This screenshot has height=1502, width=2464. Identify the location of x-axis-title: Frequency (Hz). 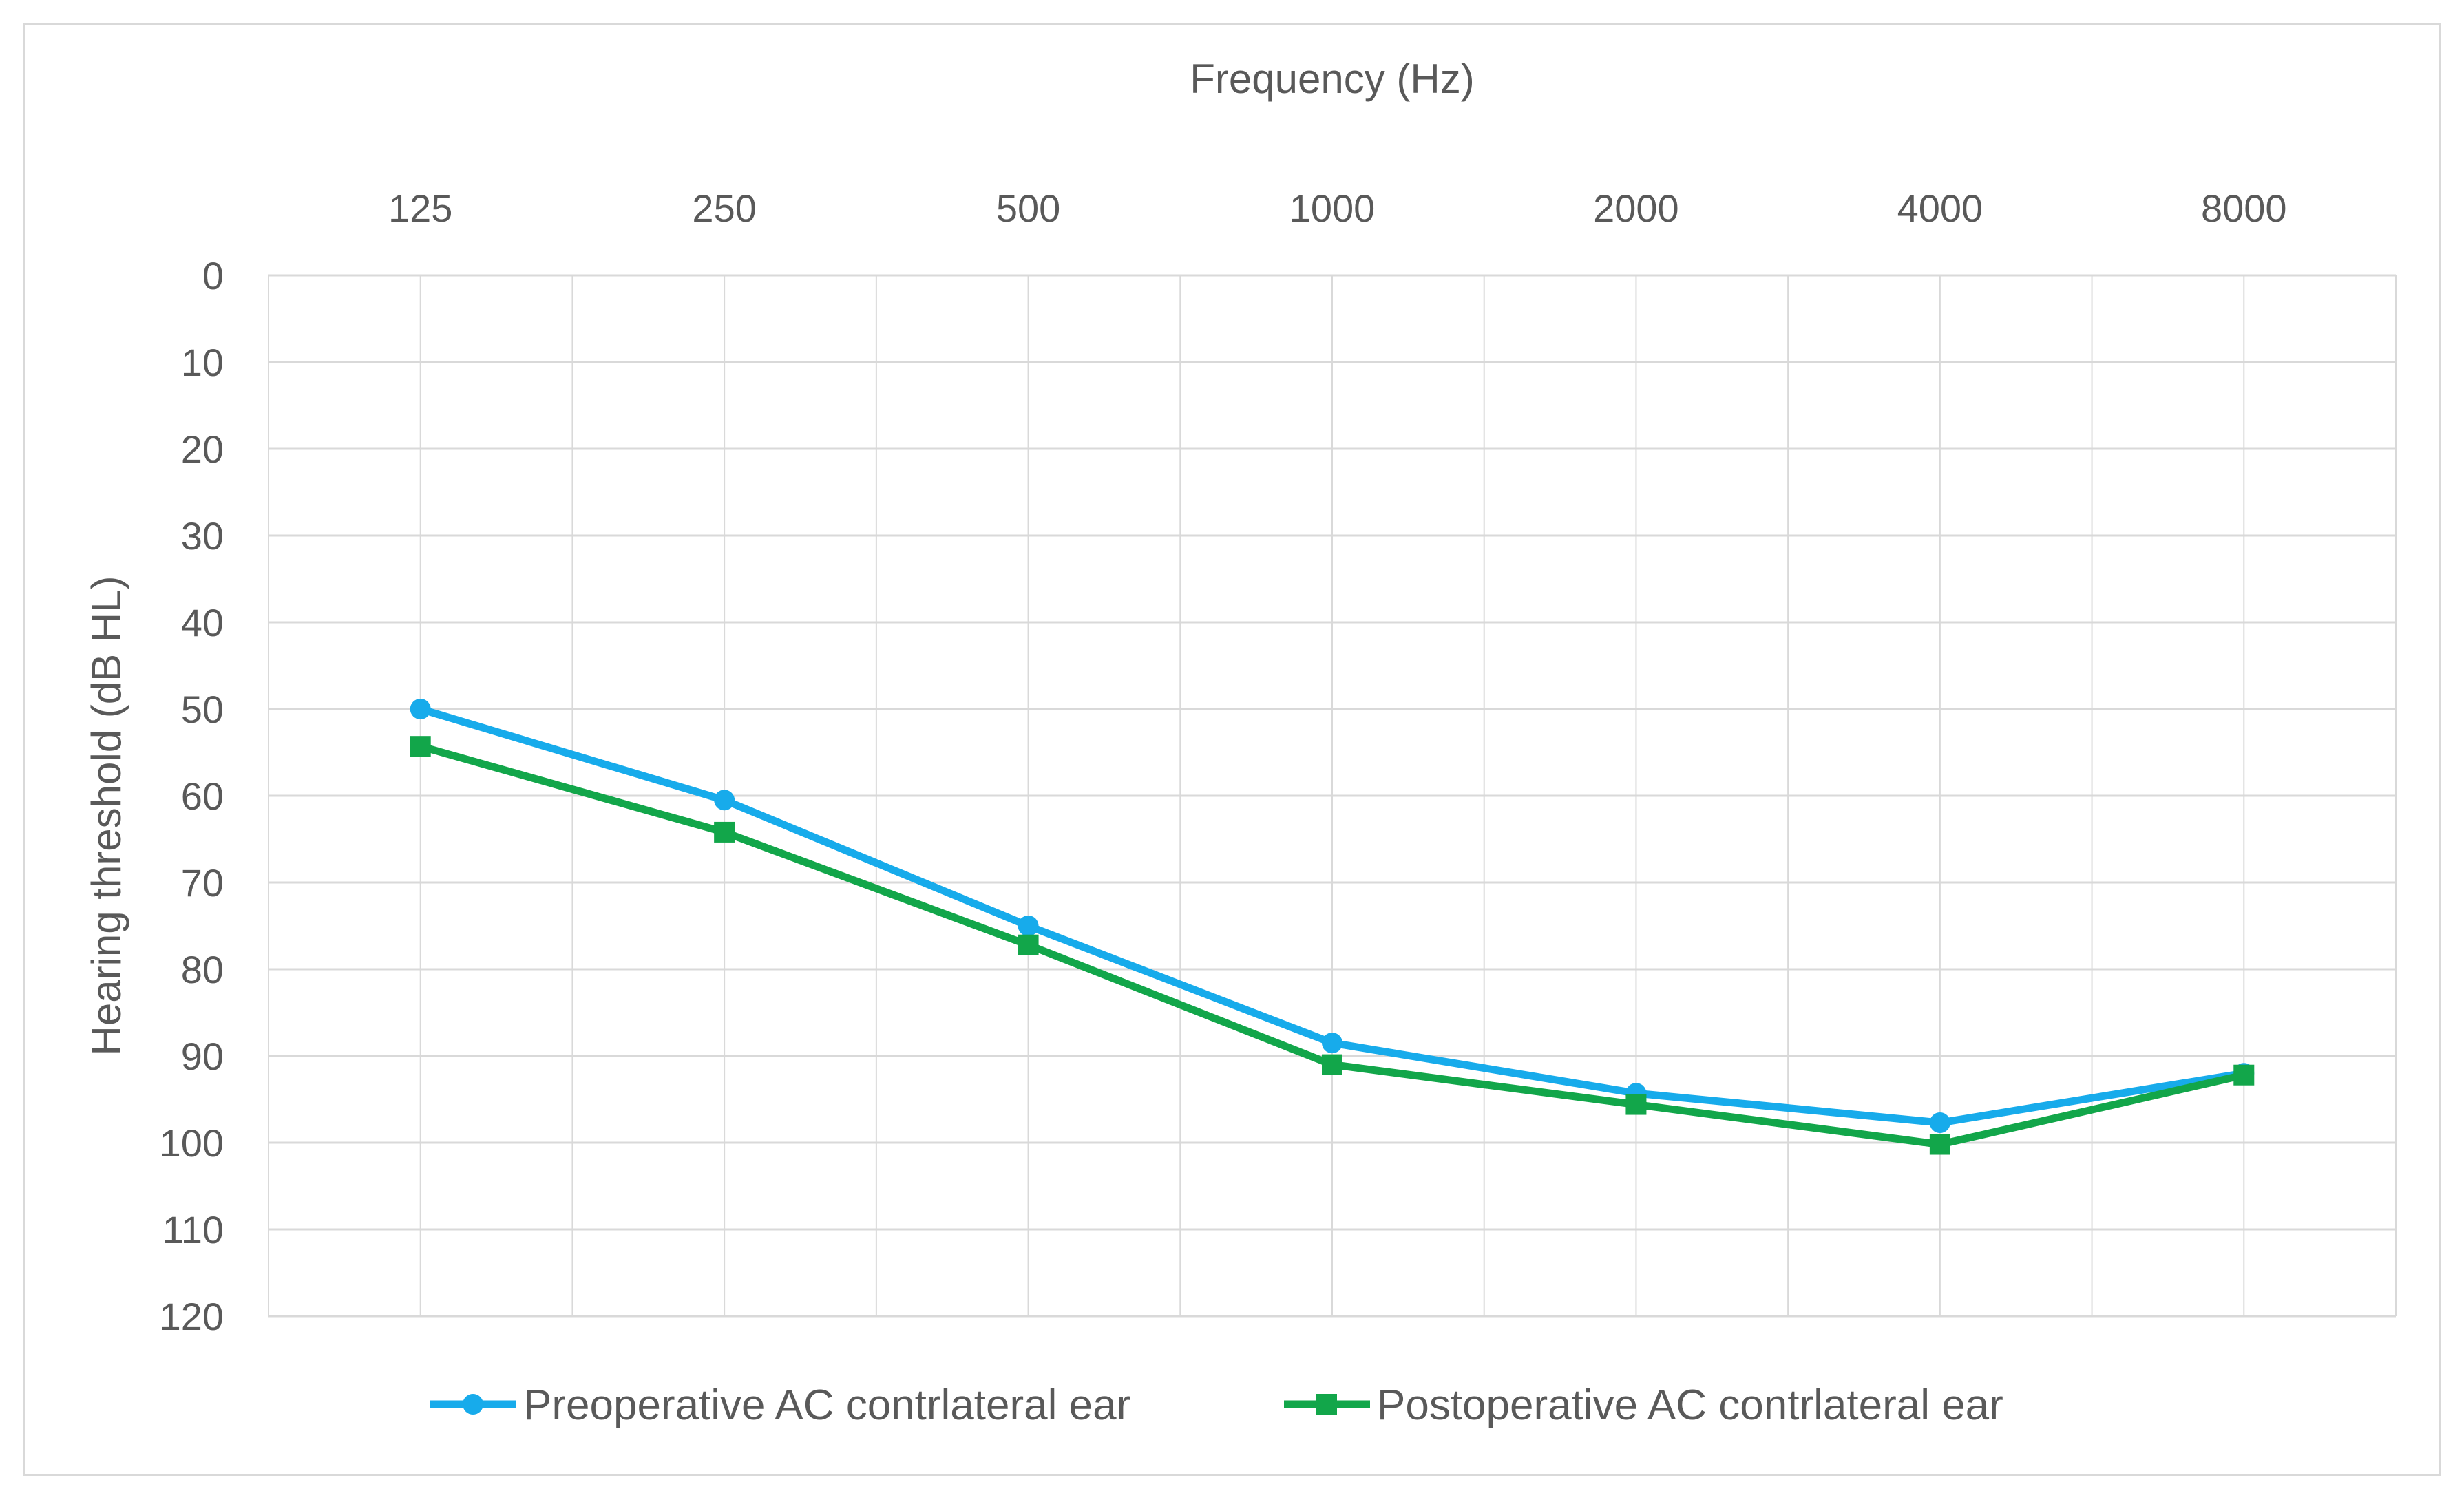
(1332, 79).